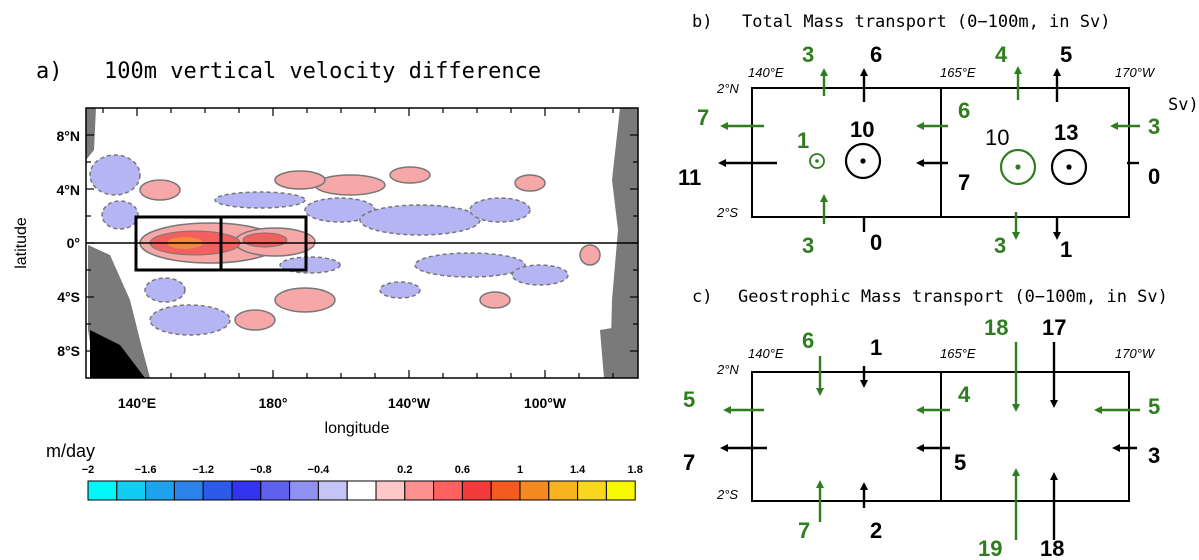 This screenshot has width=1199, height=560. What do you see at coordinates (322, 71) in the screenshot?
I see `panel-a-title: 100m vertical velocity difference` at bounding box center [322, 71].